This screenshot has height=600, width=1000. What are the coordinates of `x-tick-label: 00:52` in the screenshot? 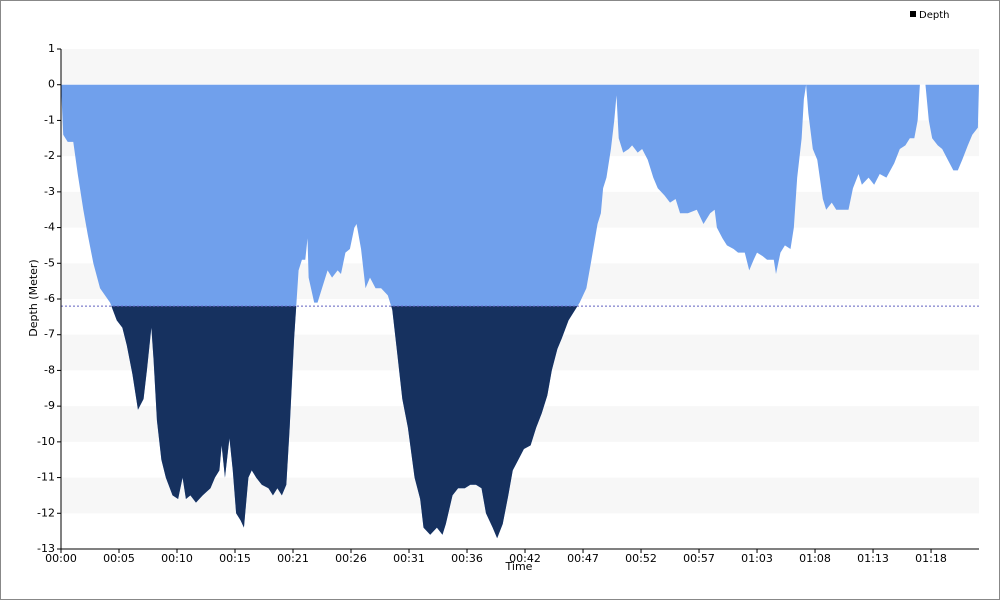 It's located at (641, 558).